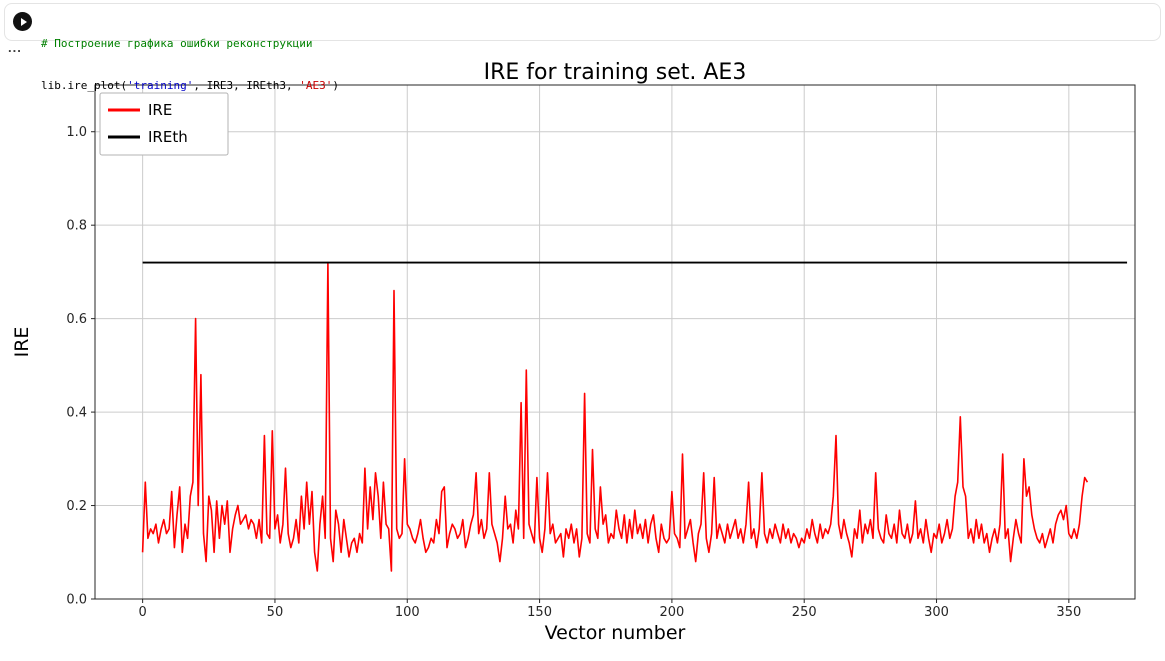 The height and width of the screenshot is (661, 1165). Describe the element at coordinates (246, 85) in the screenshot. I see `code-token: , IRE3, IREth3,` at that location.